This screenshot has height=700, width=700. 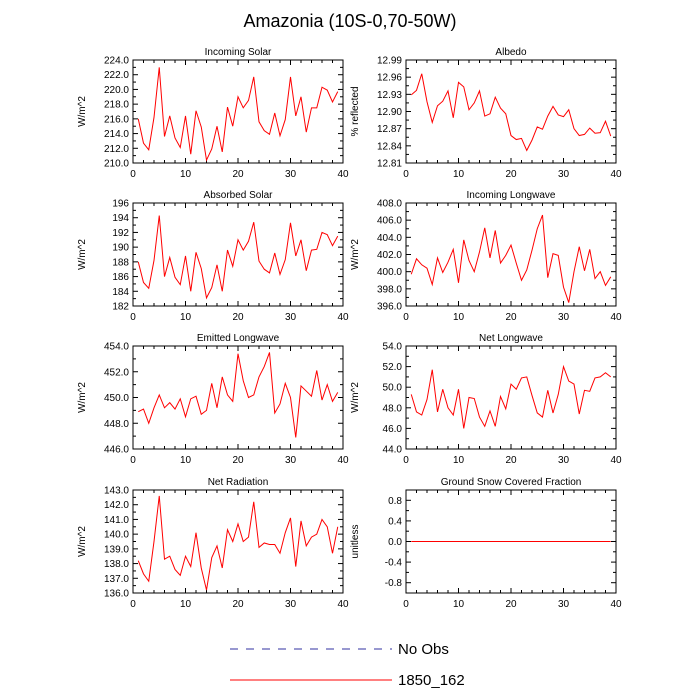 What do you see at coordinates (238, 482) in the screenshot?
I see `panel-title: Net Radiation` at bounding box center [238, 482].